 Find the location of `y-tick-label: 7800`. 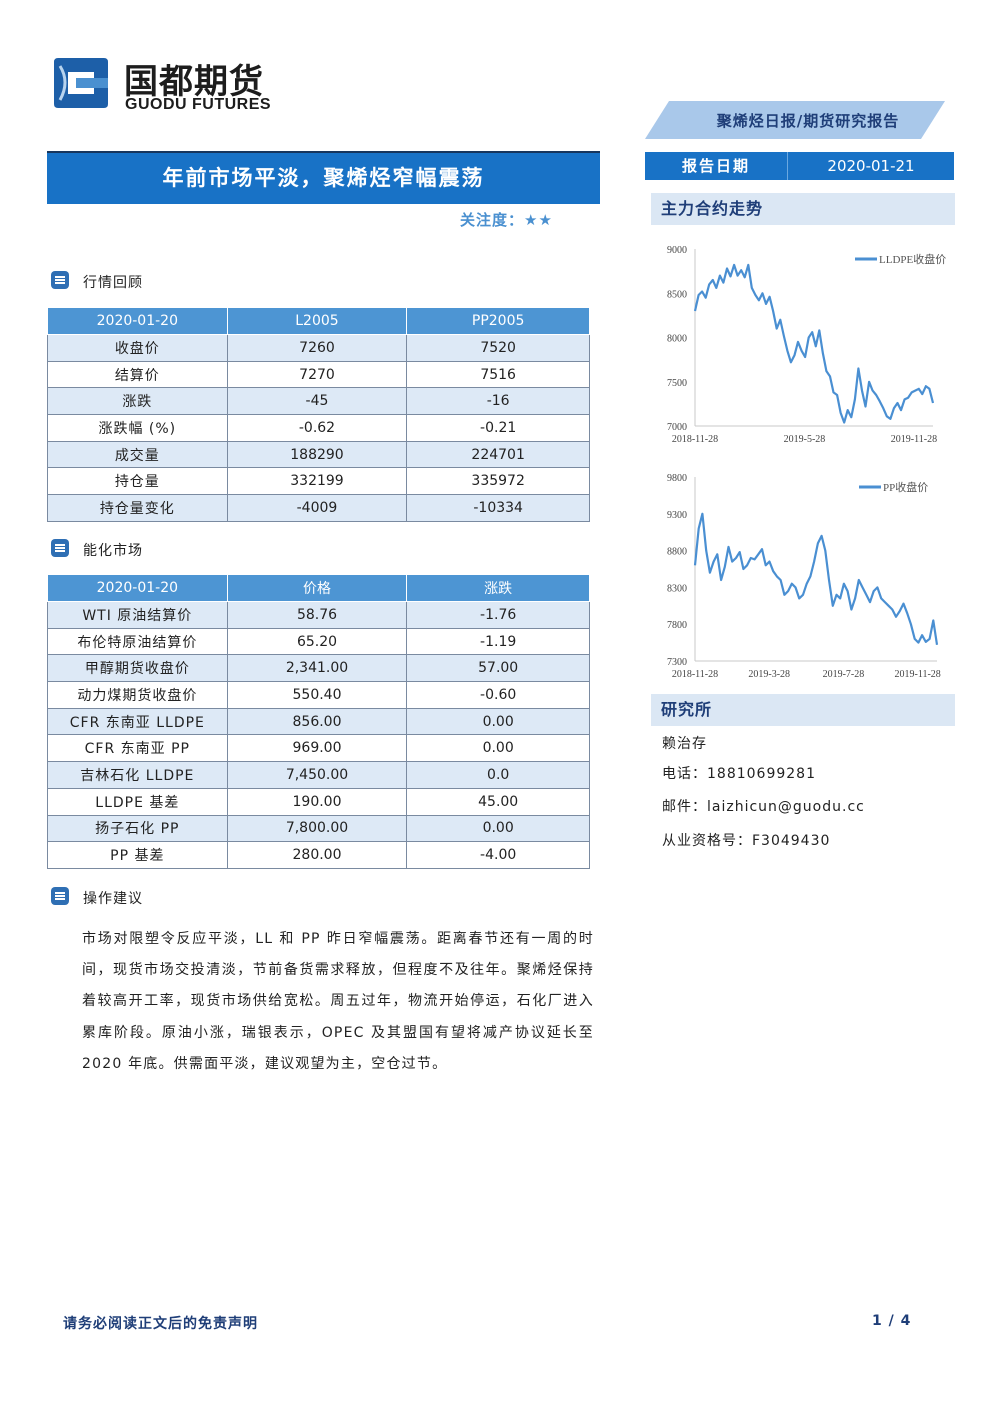

y-tick-label: 7800 is located at coordinates (677, 625).